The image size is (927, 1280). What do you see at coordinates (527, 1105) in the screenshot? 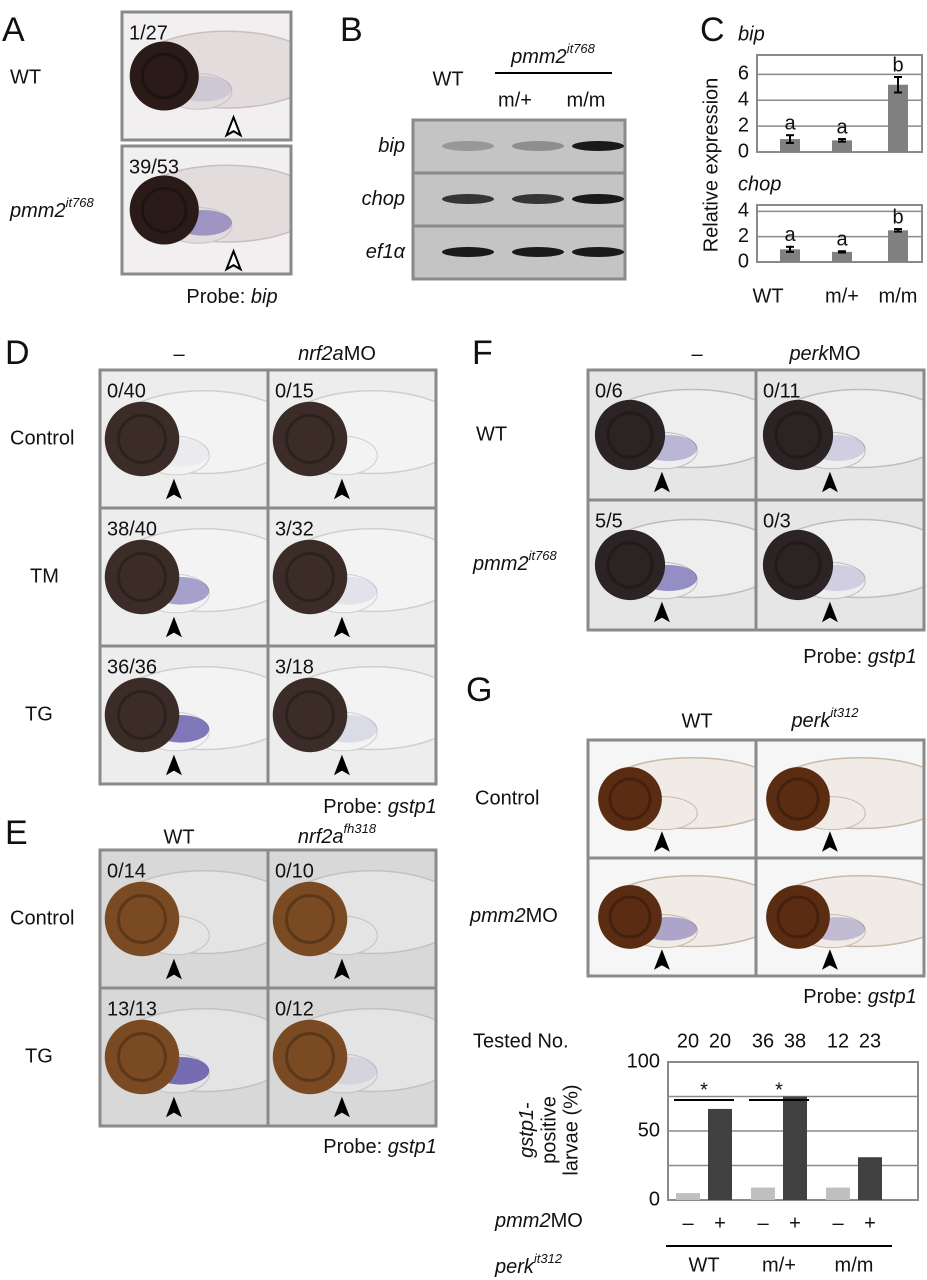
I see `suffix: -` at bounding box center [527, 1105].